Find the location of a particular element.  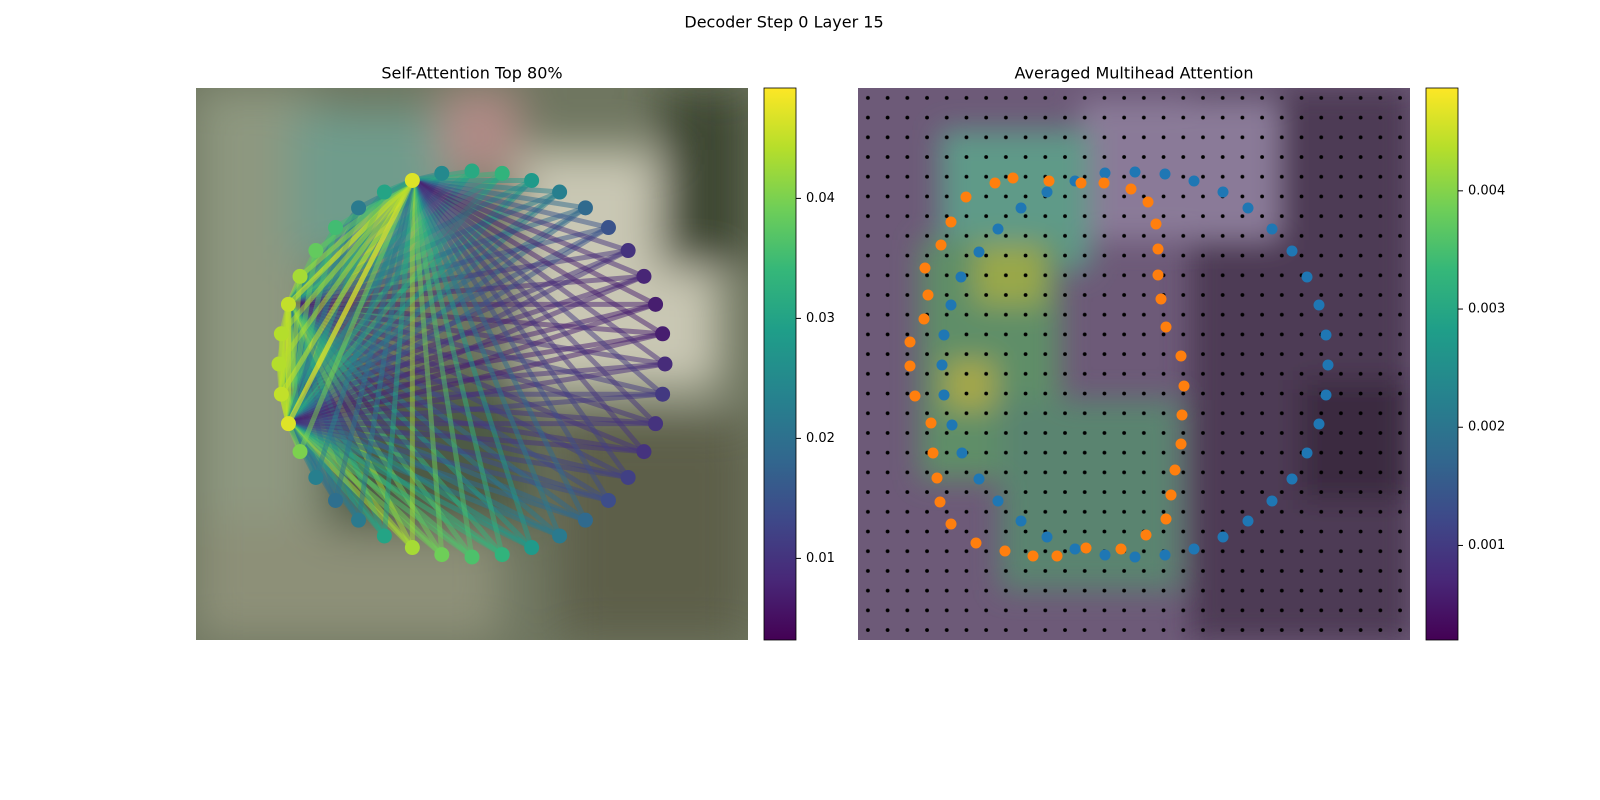

attention-graph is located at coordinates (472, 364).